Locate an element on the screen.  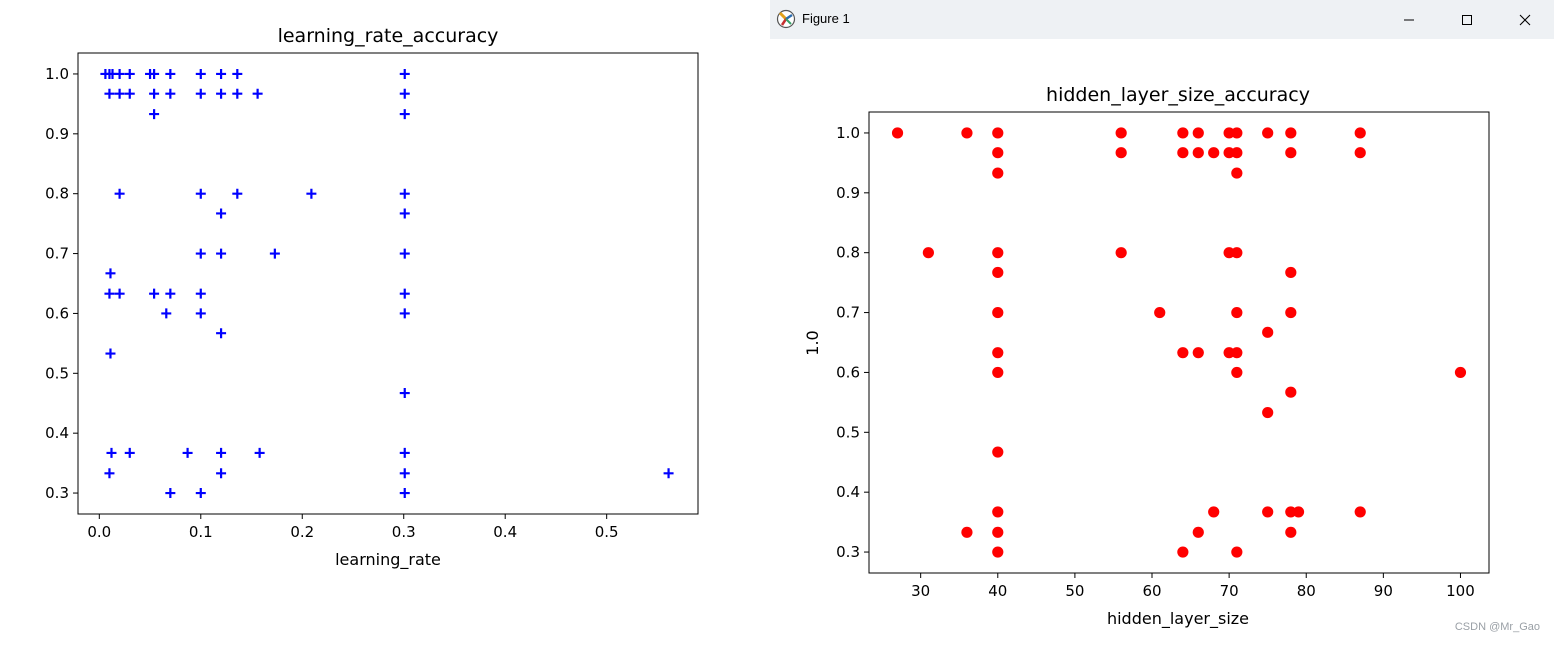
chart-title: learning_rate_accuracy is located at coordinates (388, 36).